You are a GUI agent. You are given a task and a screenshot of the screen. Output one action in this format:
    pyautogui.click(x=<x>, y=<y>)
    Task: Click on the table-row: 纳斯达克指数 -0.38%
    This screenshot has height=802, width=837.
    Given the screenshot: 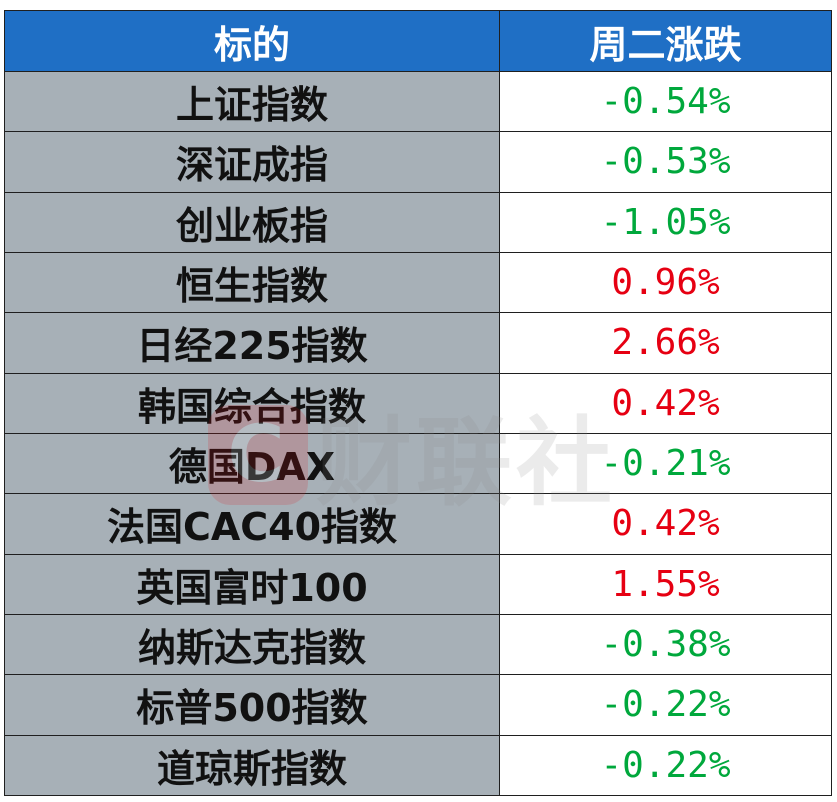 What is the action you would take?
    pyautogui.click(x=418, y=644)
    